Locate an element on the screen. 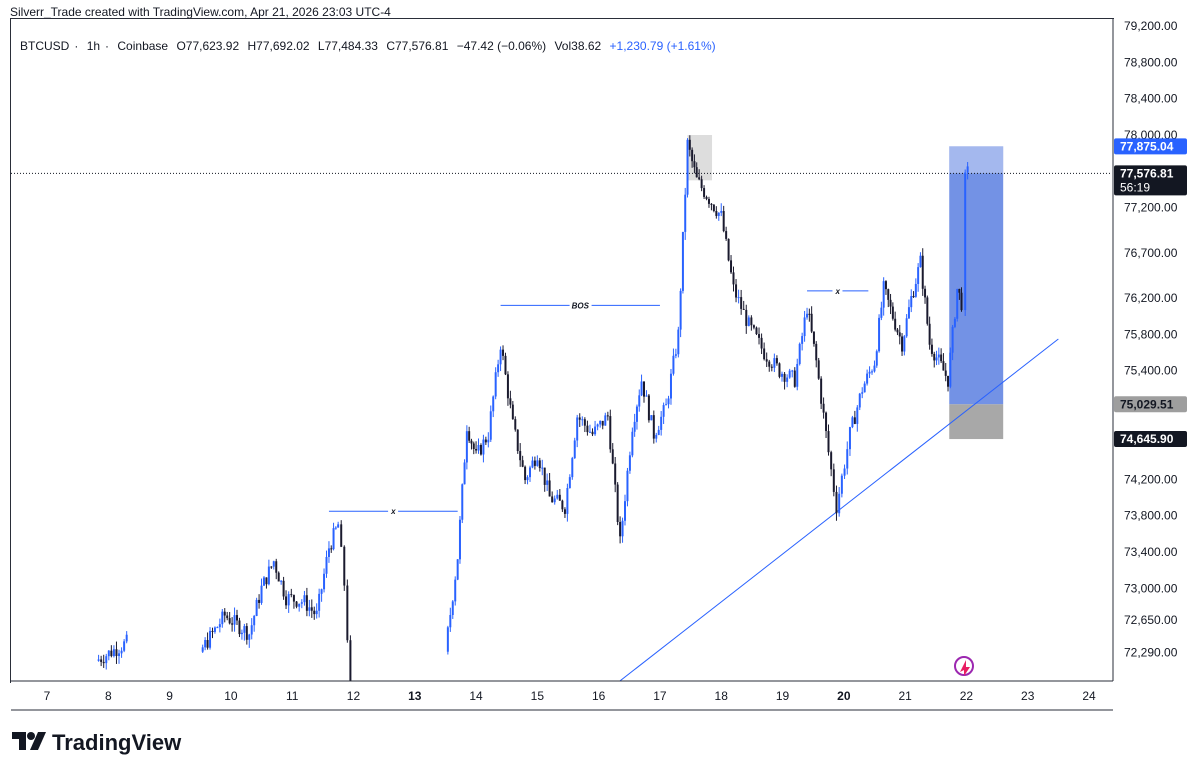 The image size is (1200, 772). legend-high: H77,692.02 is located at coordinates (278, 46).